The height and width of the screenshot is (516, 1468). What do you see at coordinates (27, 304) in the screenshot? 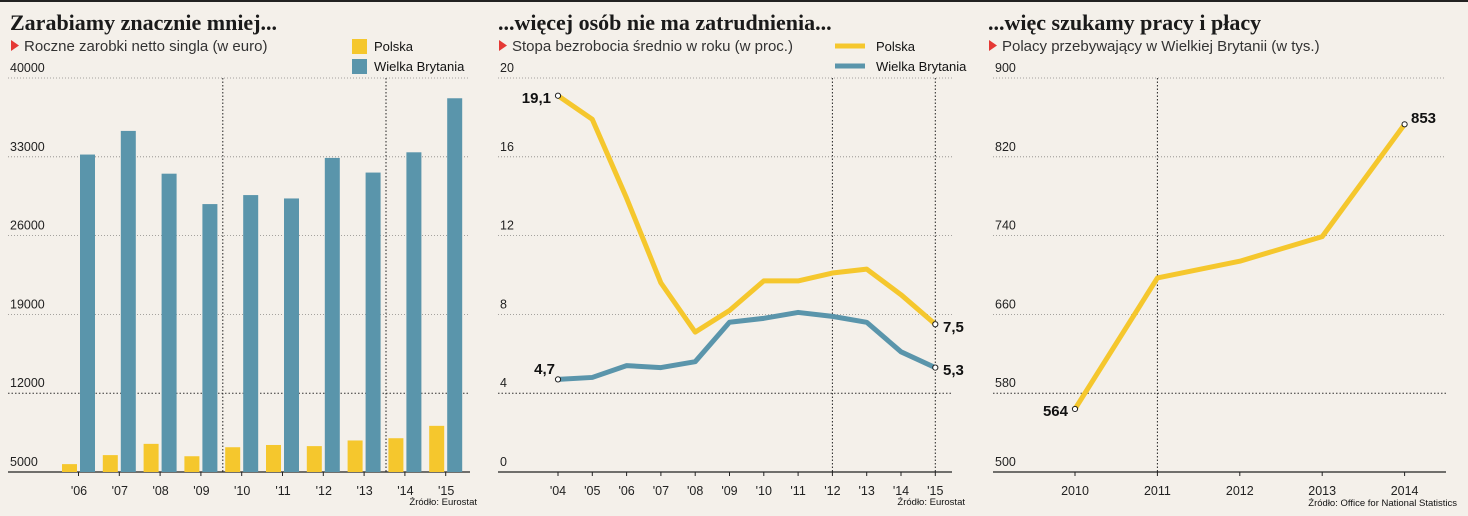
I see `panel1-ytick-label: 19000` at bounding box center [27, 304].